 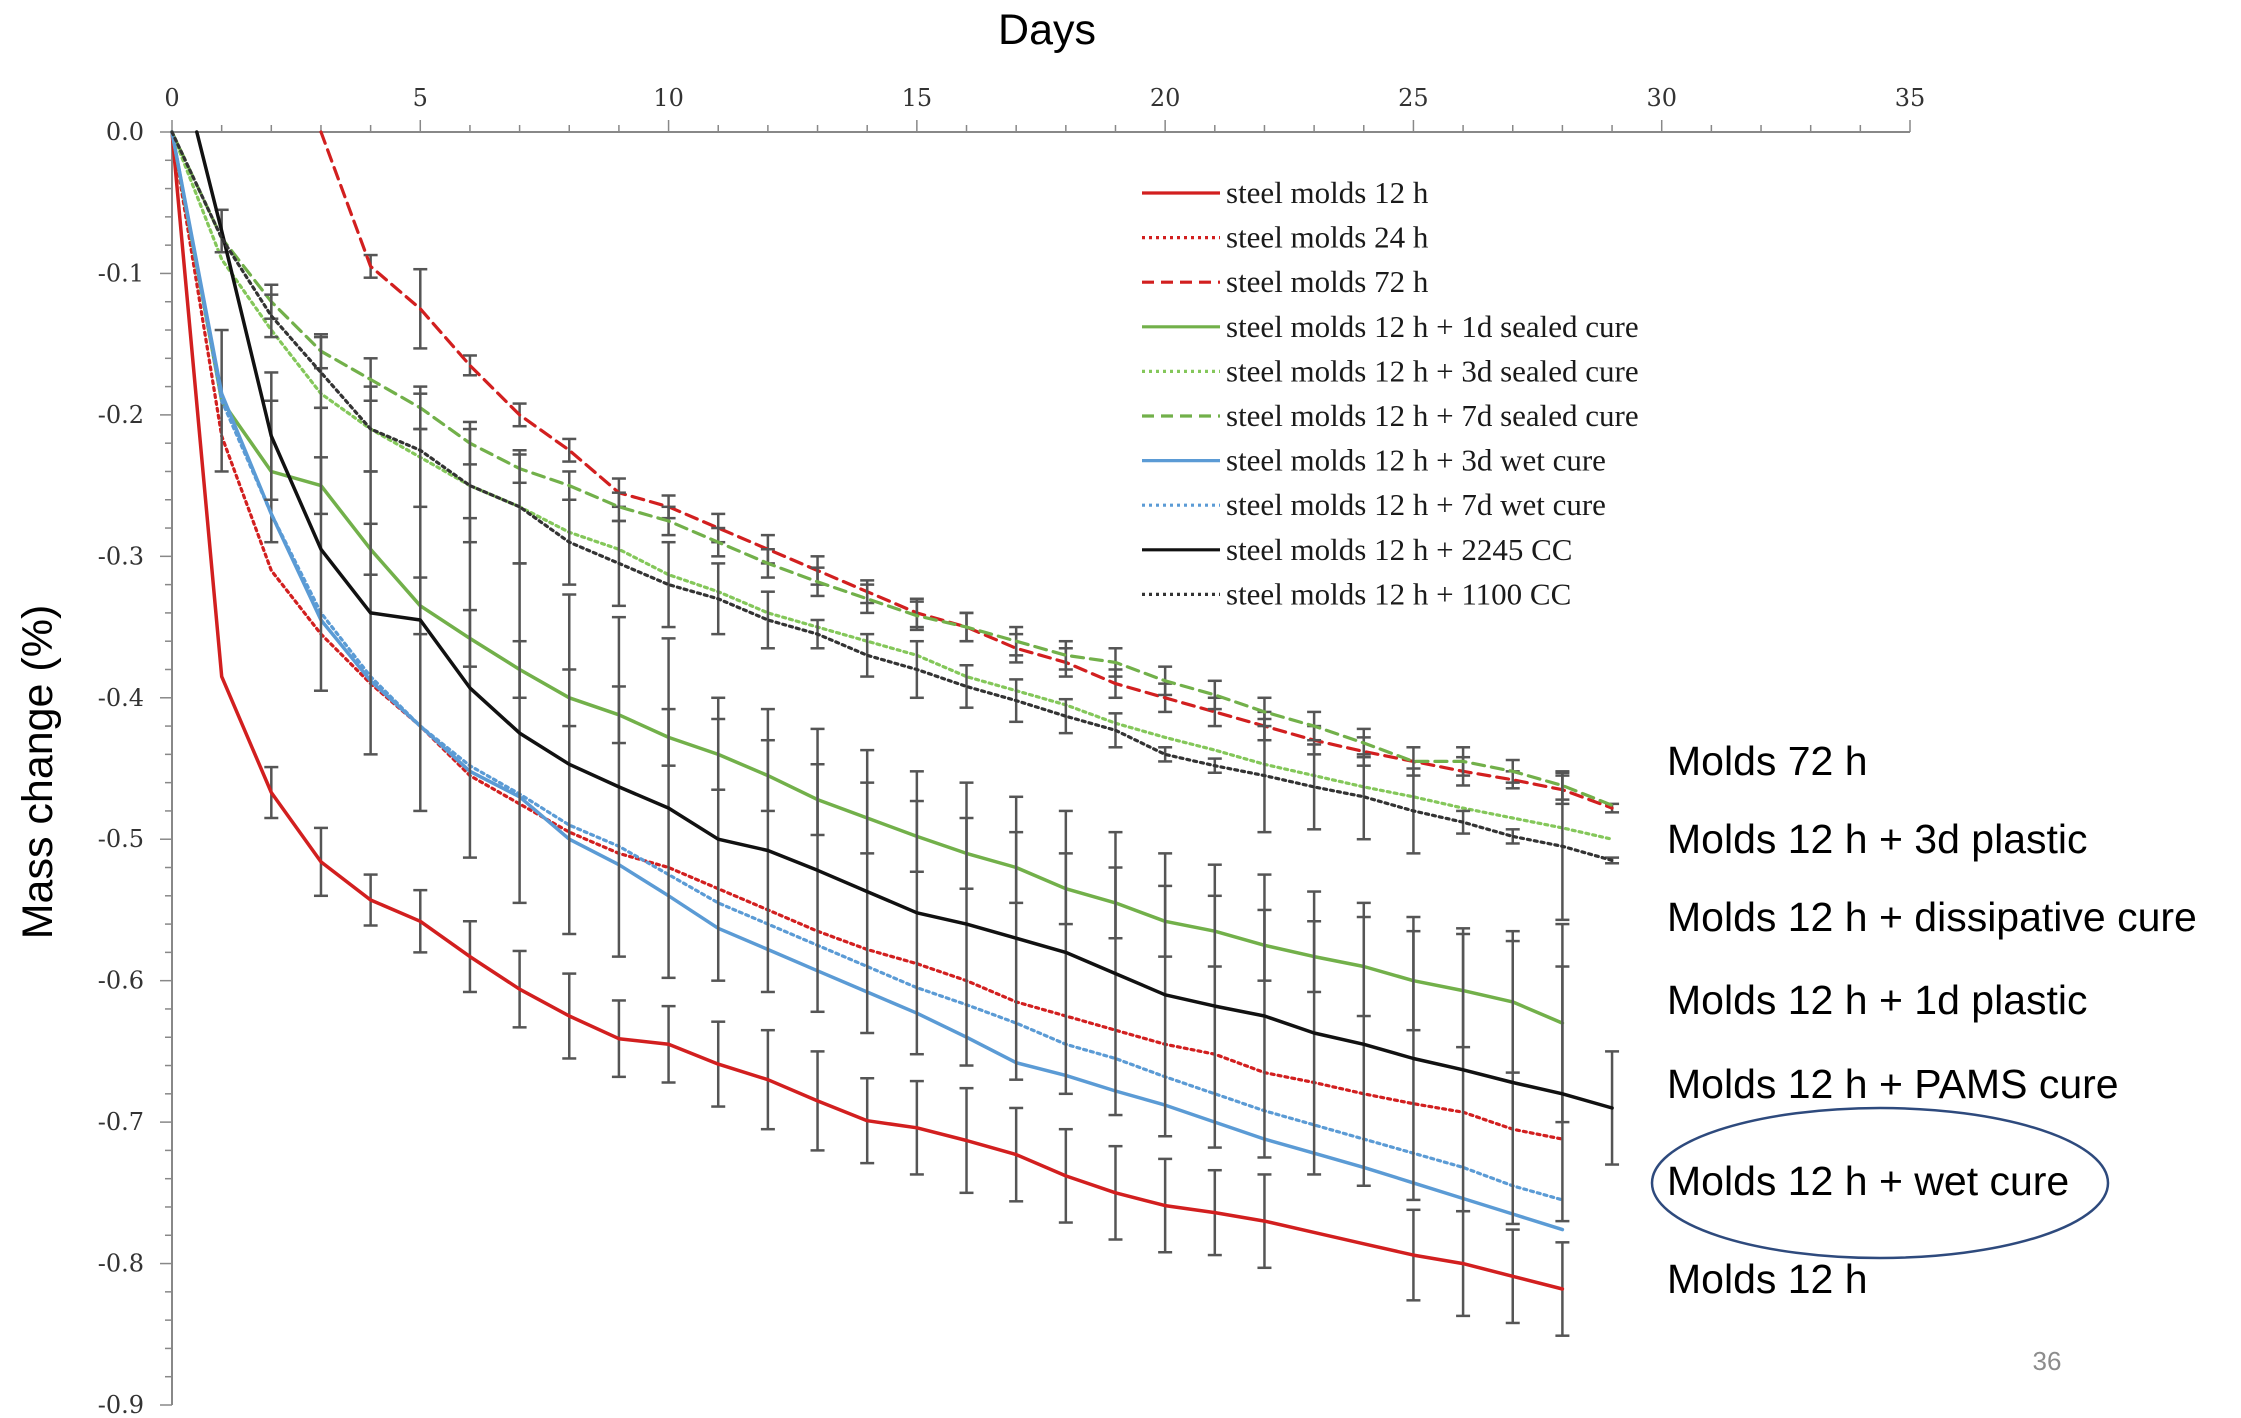 I want to click on annotation-label: Molds 12 h + dissipative cure, so click(x=1932, y=917).